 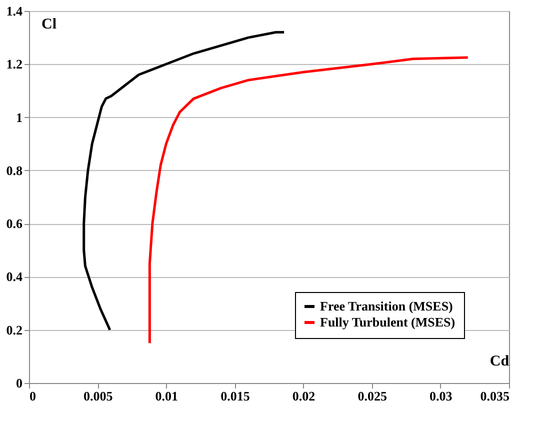 I want to click on y-tick-label: 0.4, so click(x=14, y=276).